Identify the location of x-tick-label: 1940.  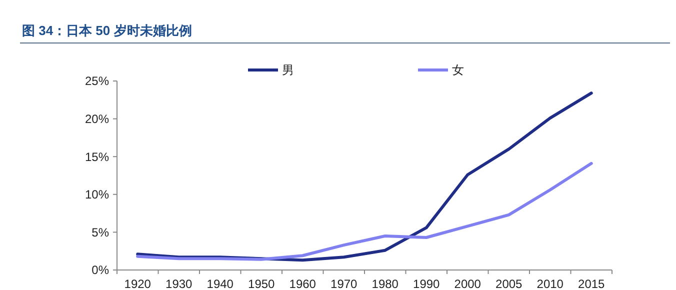
(220, 283).